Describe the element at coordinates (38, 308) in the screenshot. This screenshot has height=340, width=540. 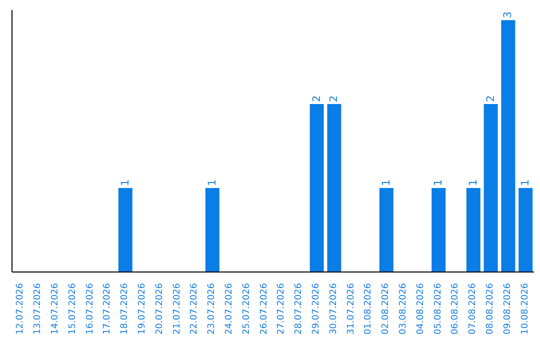
I see `x-tick-label: 13.07.2026` at that location.